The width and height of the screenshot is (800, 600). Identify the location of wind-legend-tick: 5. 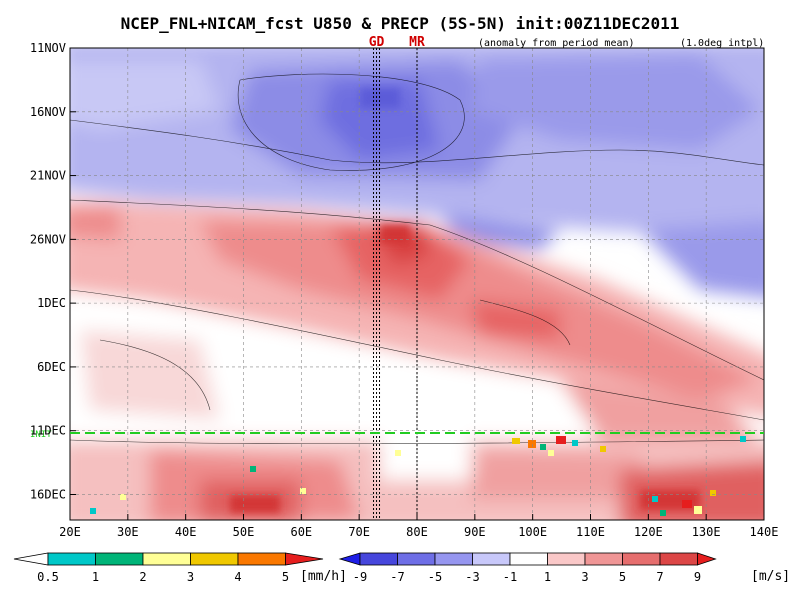
(622, 577).